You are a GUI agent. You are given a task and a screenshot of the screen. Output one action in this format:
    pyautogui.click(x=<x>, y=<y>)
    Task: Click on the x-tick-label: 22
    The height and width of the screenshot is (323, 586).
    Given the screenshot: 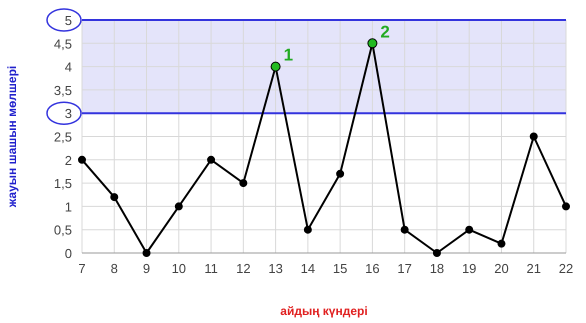 What is the action you would take?
    pyautogui.click(x=566, y=268)
    